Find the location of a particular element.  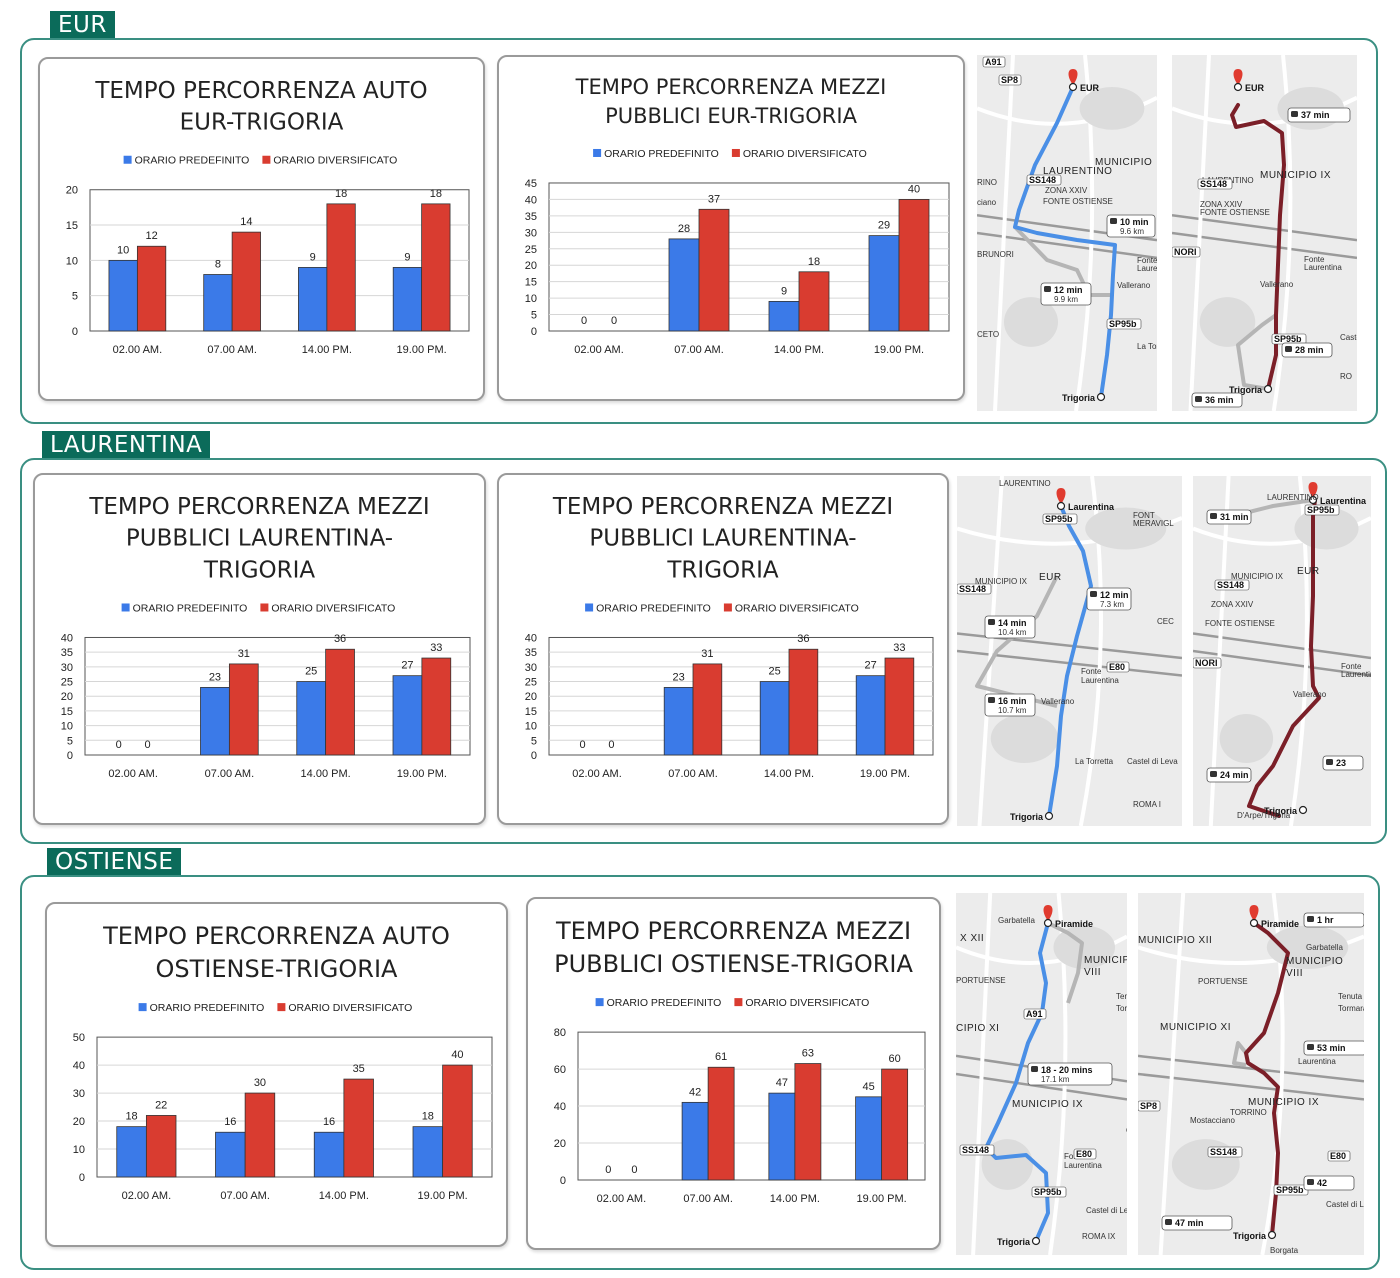

callout-distance: 10.7 km is located at coordinates (1012, 710).